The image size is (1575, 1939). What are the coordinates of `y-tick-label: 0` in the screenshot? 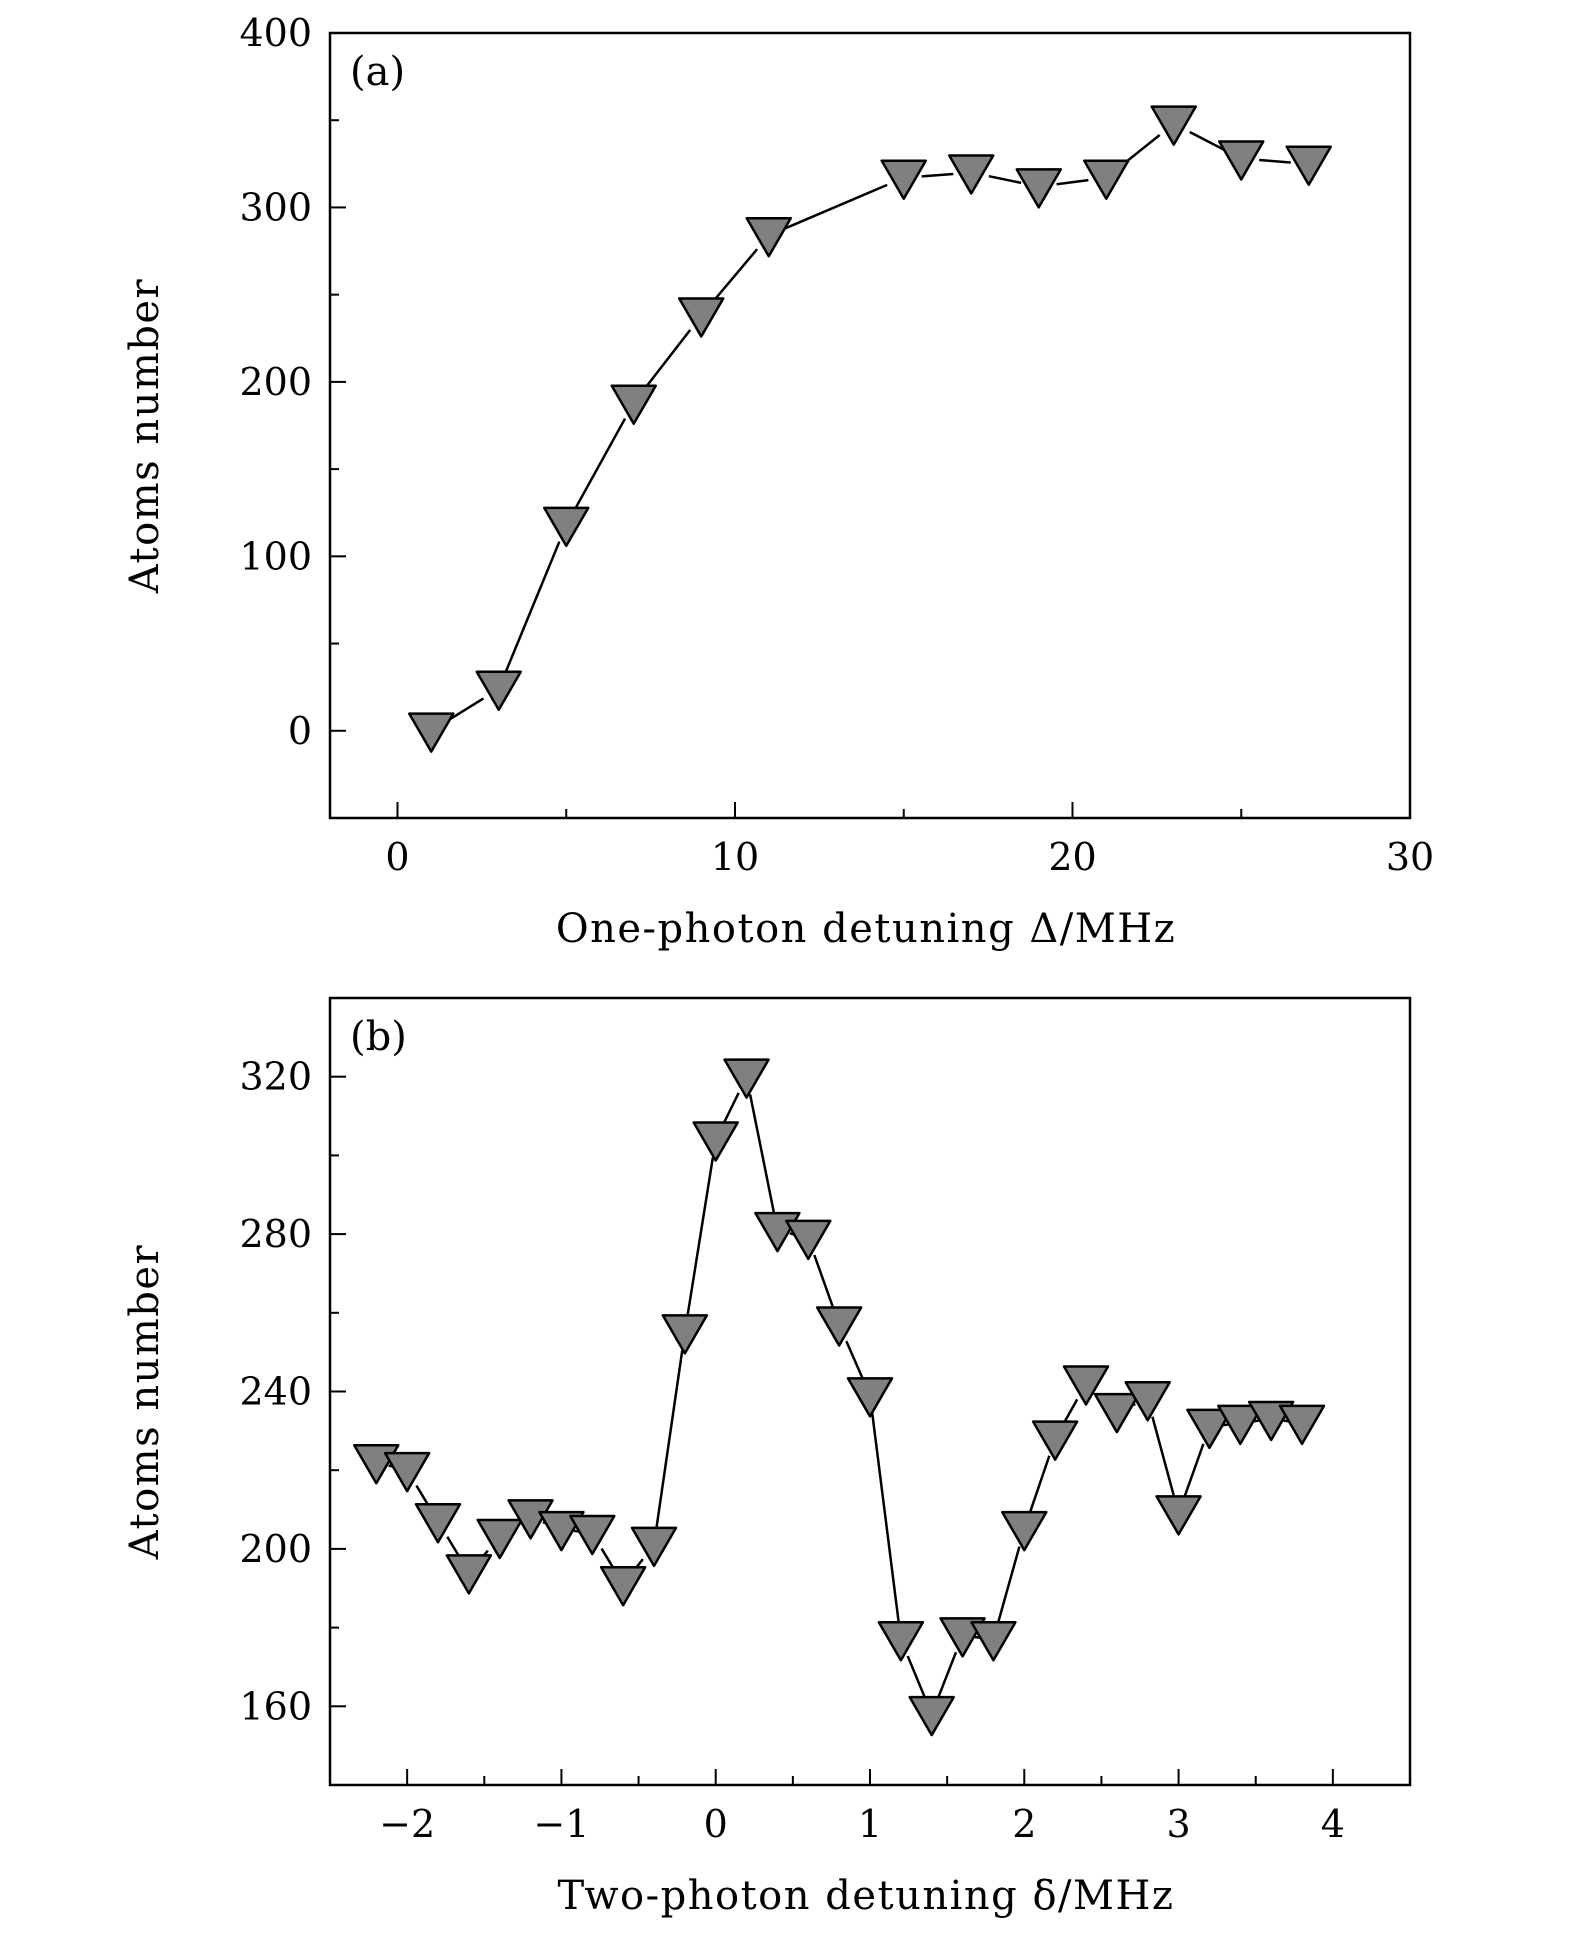 It's located at (300, 731).